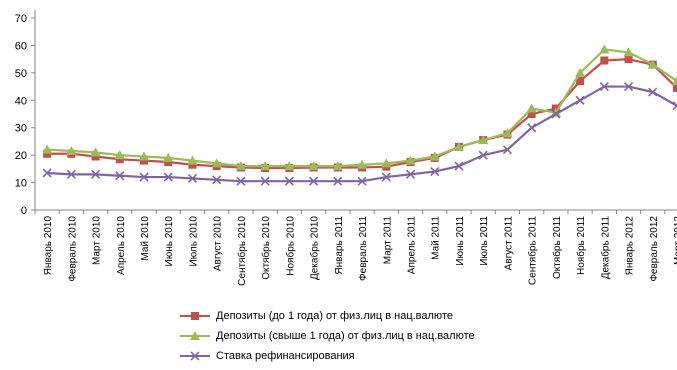  I want to click on x-tick-label: Май 2010, so click(145, 238).